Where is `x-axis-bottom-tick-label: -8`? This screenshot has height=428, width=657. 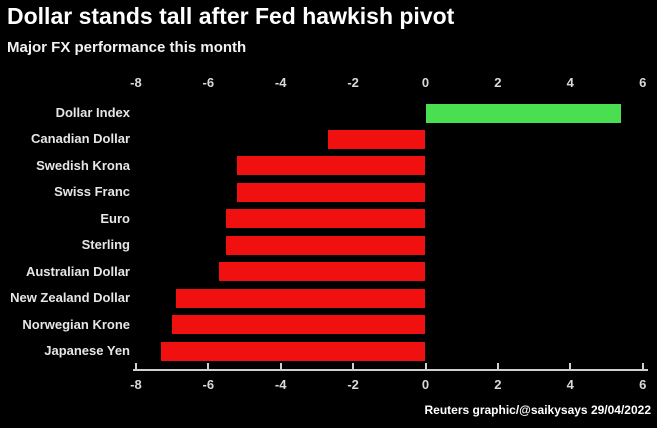 x-axis-bottom-tick-label: -8 is located at coordinates (136, 384).